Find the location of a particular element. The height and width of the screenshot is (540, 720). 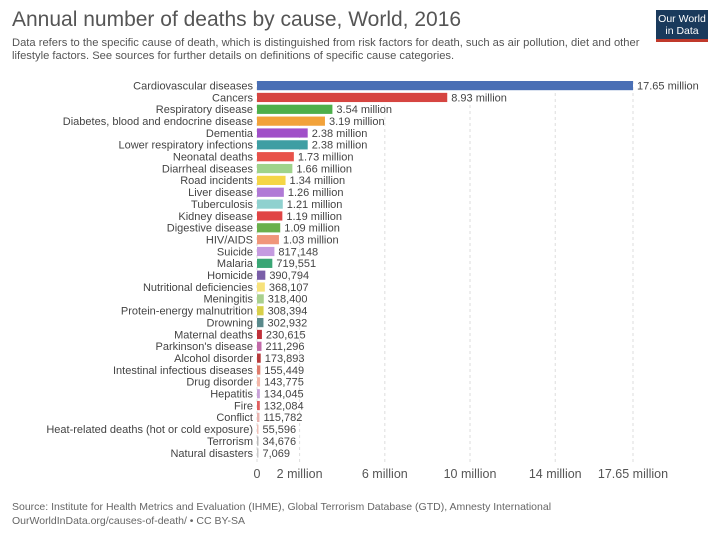

value-label: 8.93 million is located at coordinates (479, 98).